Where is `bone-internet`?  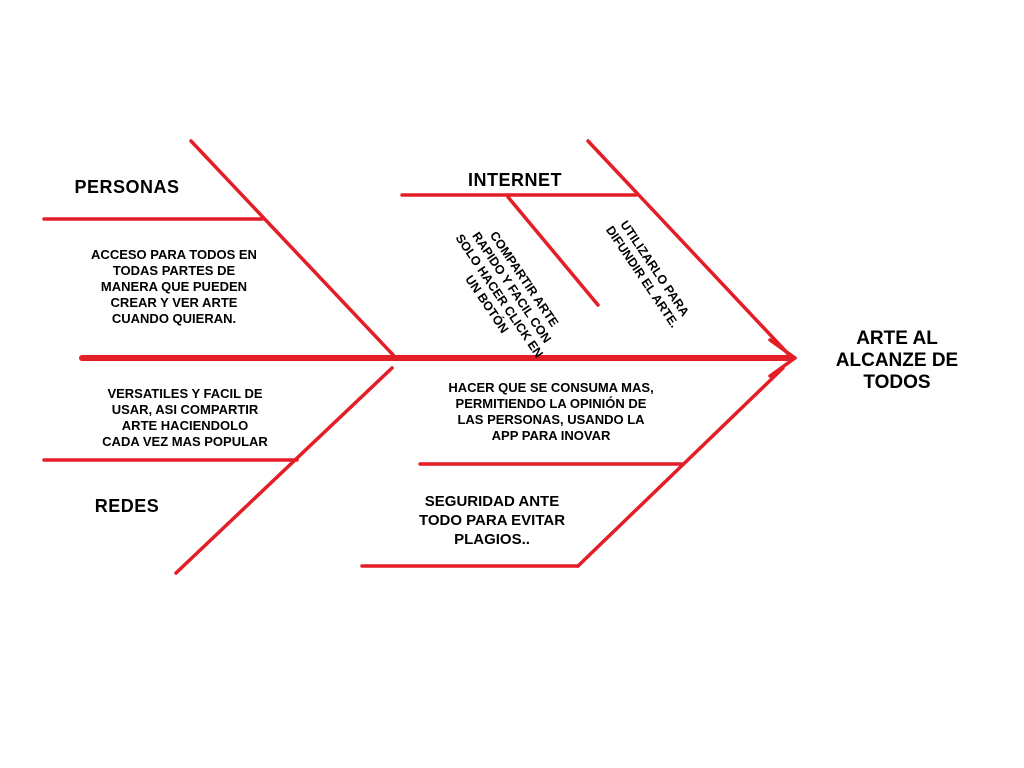 bone-internet is located at coordinates (690, 249).